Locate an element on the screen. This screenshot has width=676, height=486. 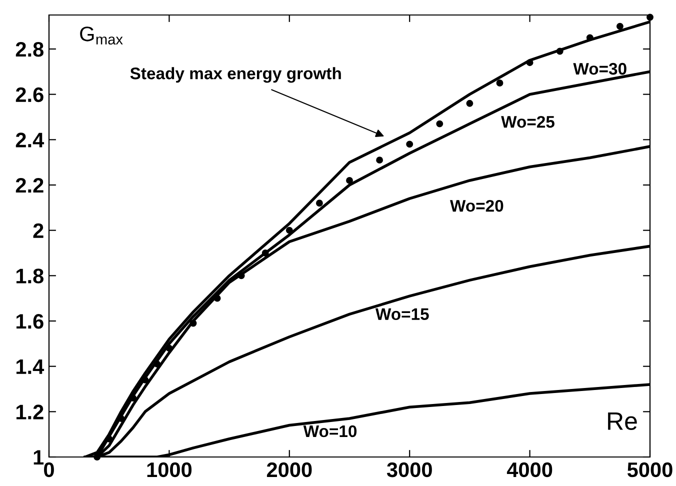
x-tick-label: 1000 is located at coordinates (169, 470).